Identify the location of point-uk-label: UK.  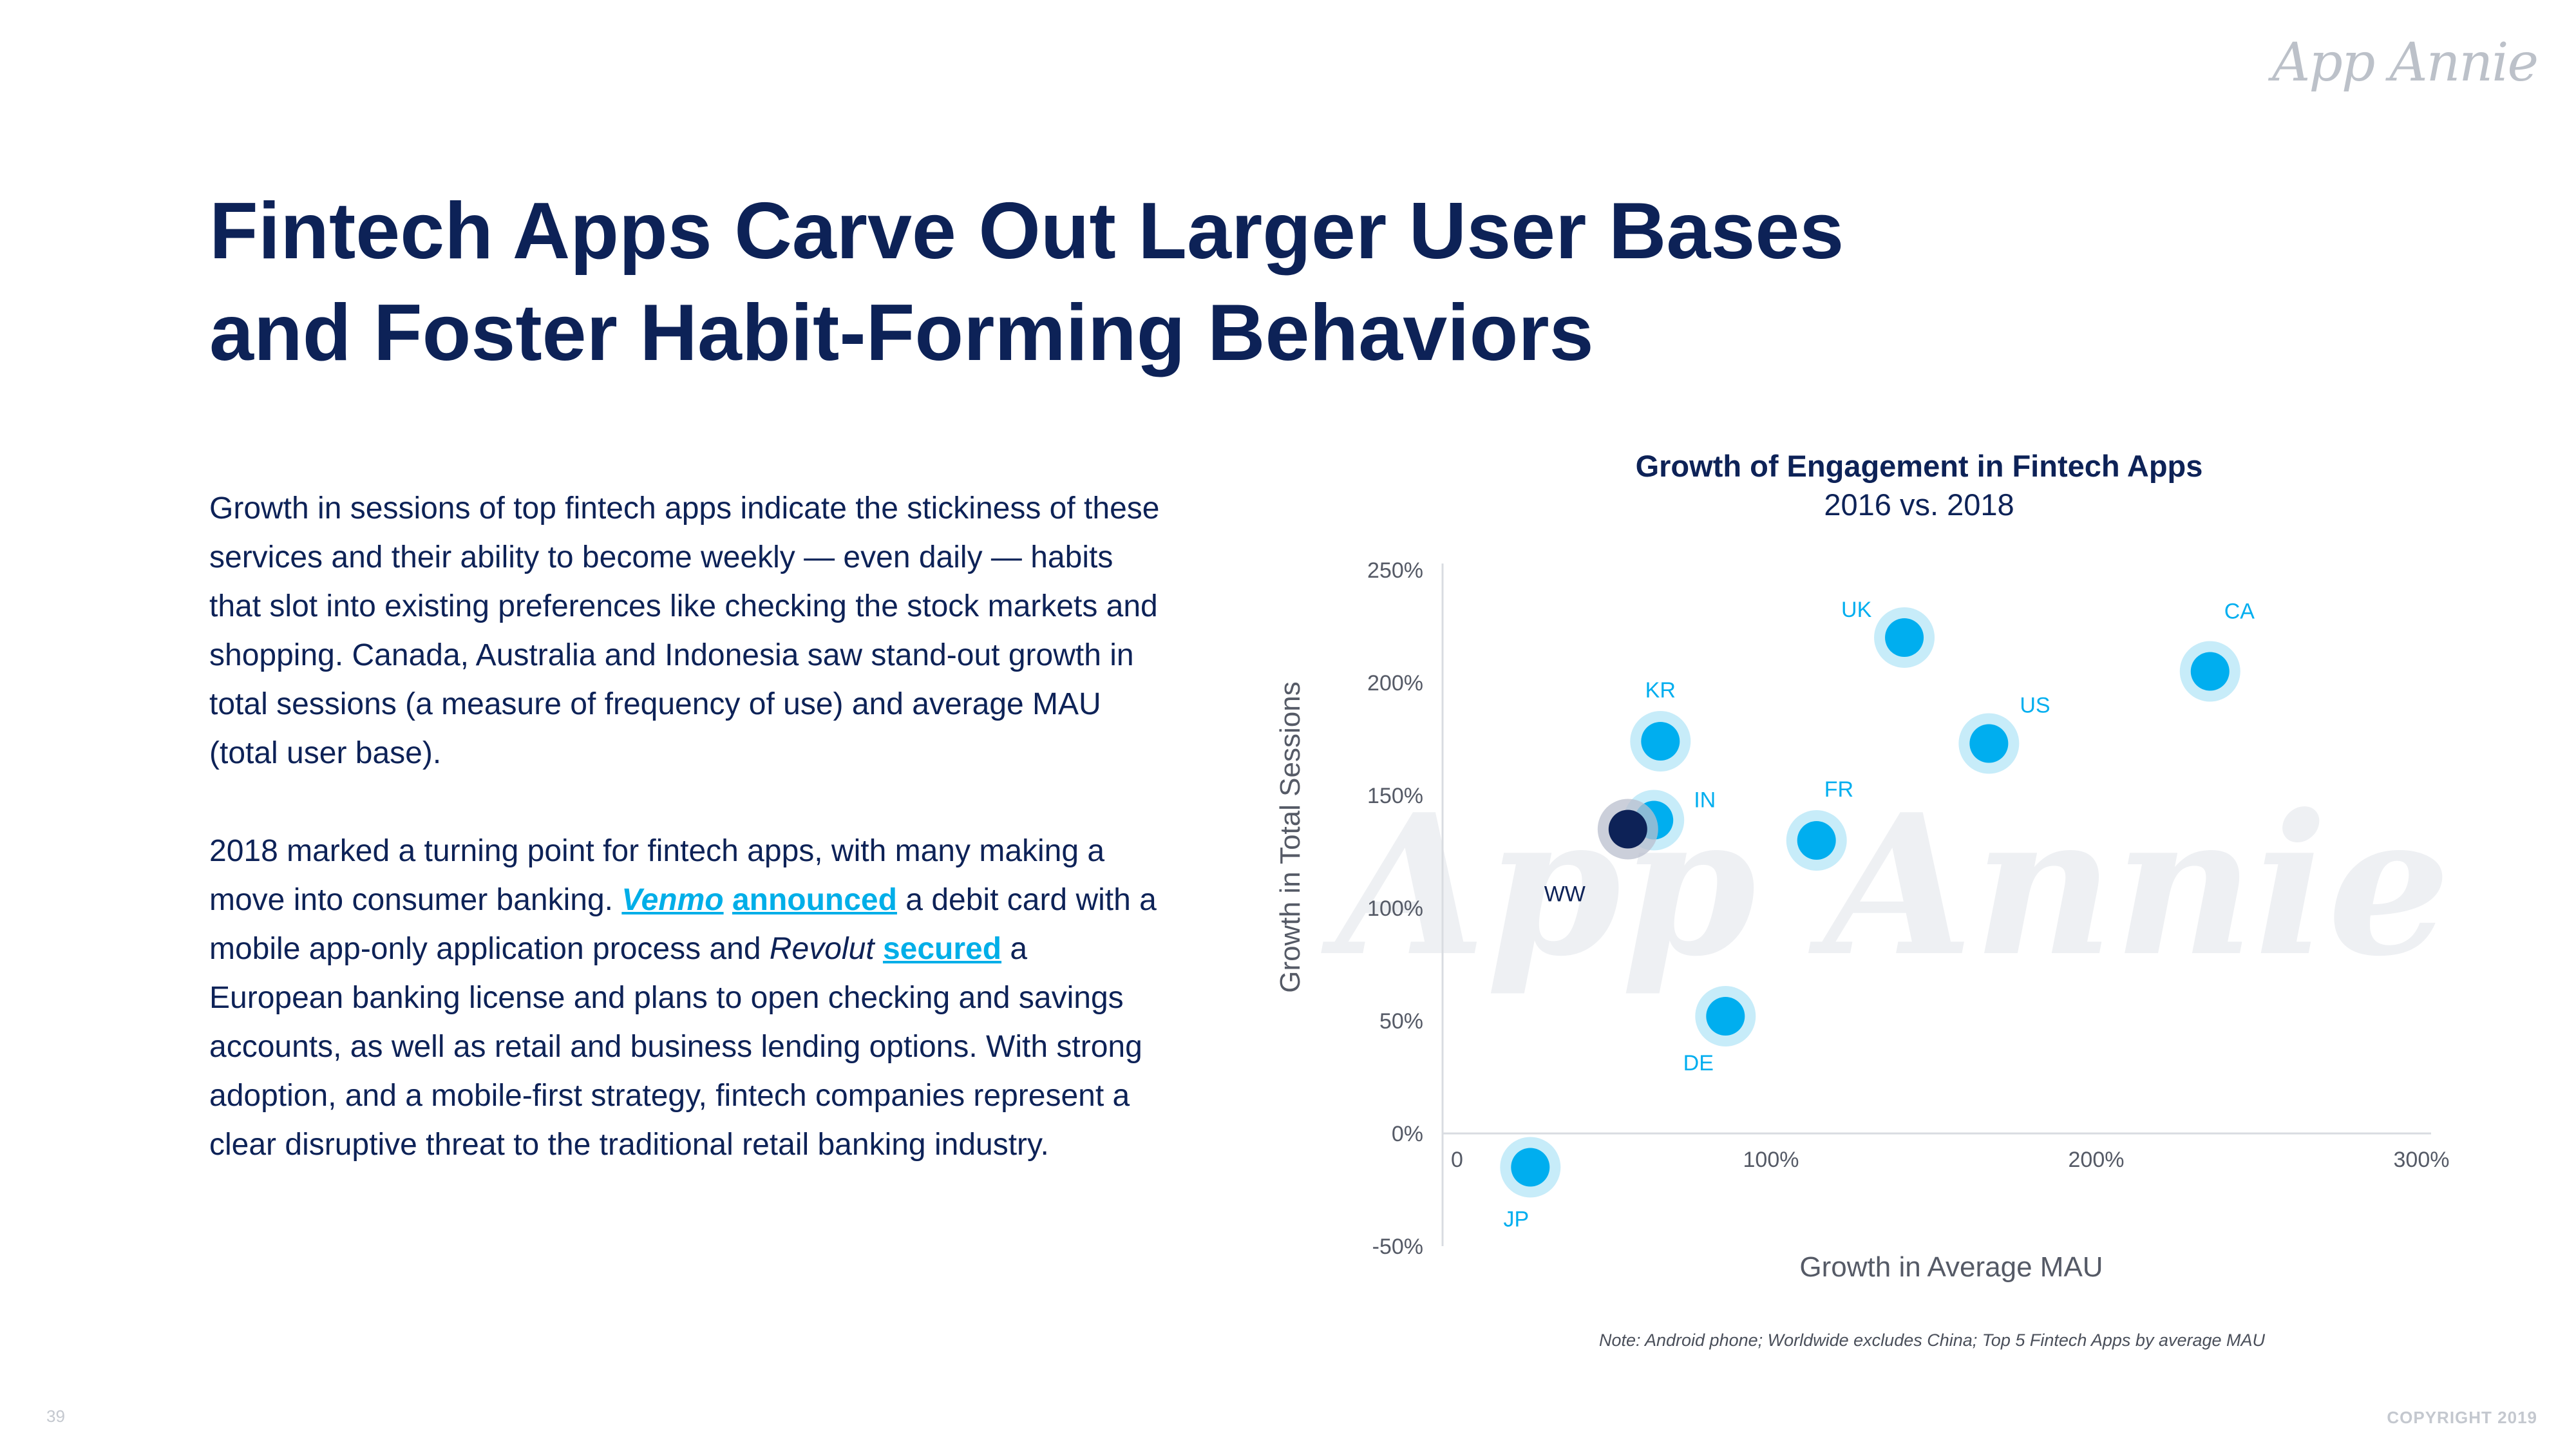
(1857, 610).